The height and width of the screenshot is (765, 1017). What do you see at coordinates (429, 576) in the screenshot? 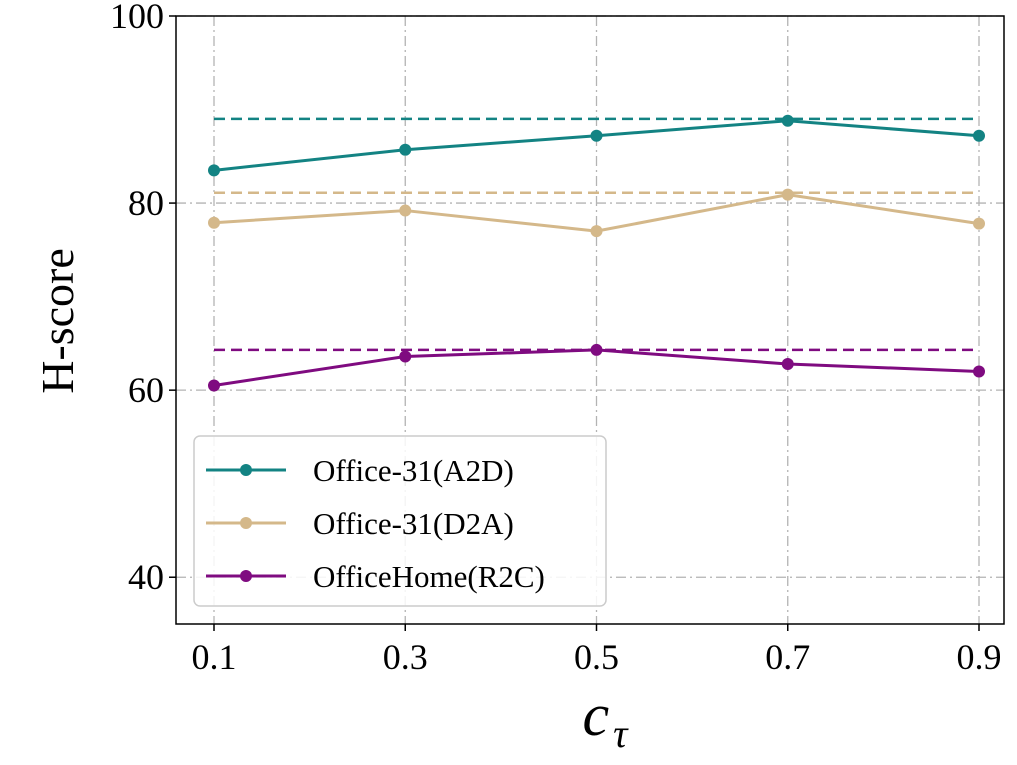
I see `legend-label-2: OfficeHome(R2C)` at bounding box center [429, 576].